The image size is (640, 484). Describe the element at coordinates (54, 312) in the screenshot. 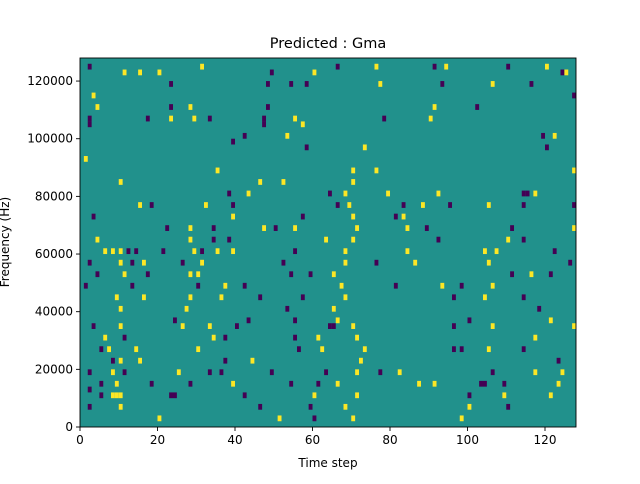

I see `y-tick-label: 40000` at that location.